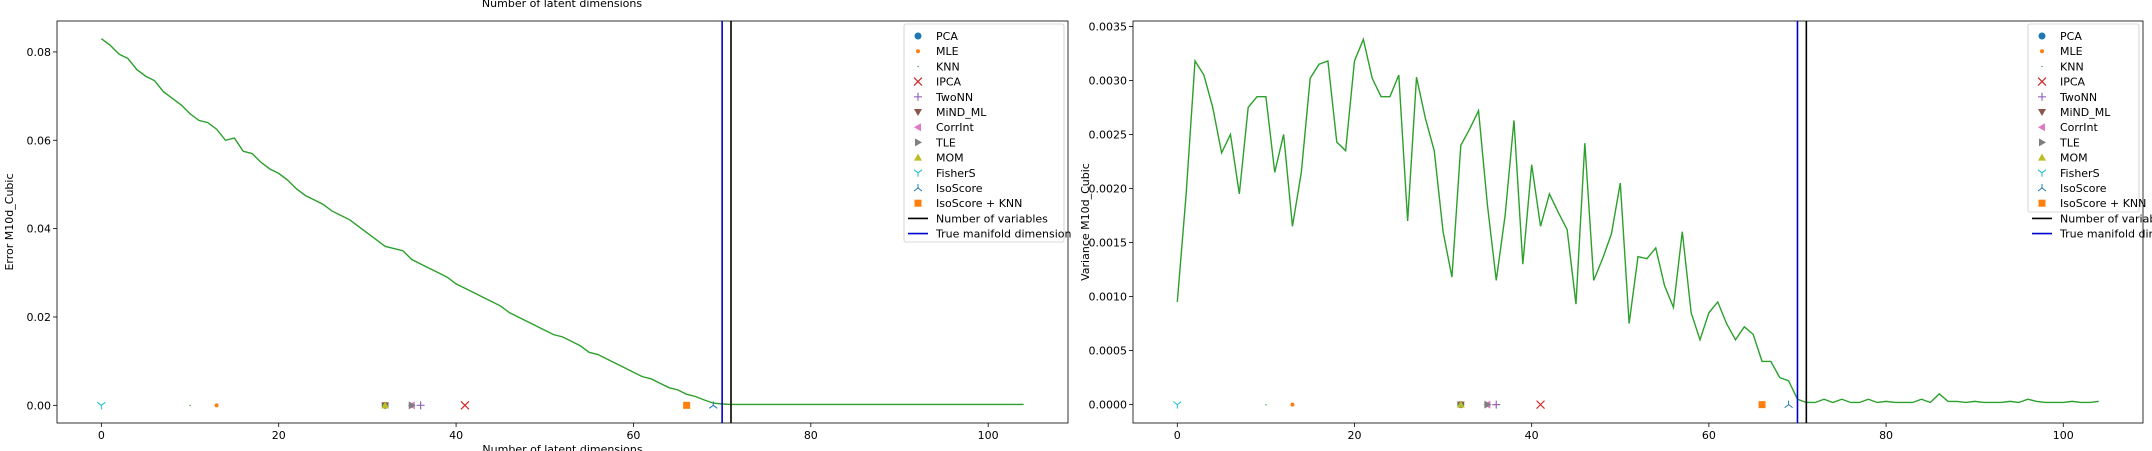  What do you see at coordinates (2072, 66) in the screenshot?
I see `legend-label: KNN` at bounding box center [2072, 66].